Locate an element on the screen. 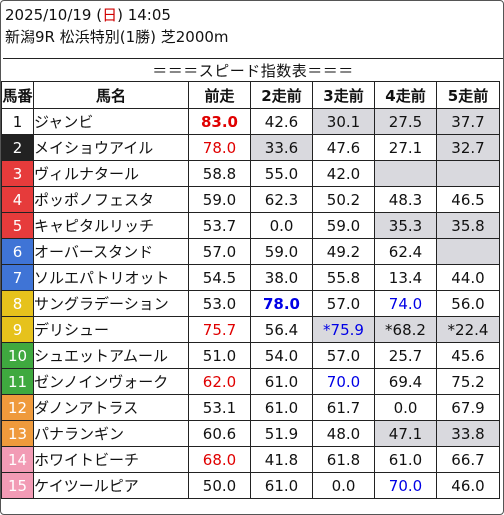  horse-name: ヴィルナタール is located at coordinates (111, 173).